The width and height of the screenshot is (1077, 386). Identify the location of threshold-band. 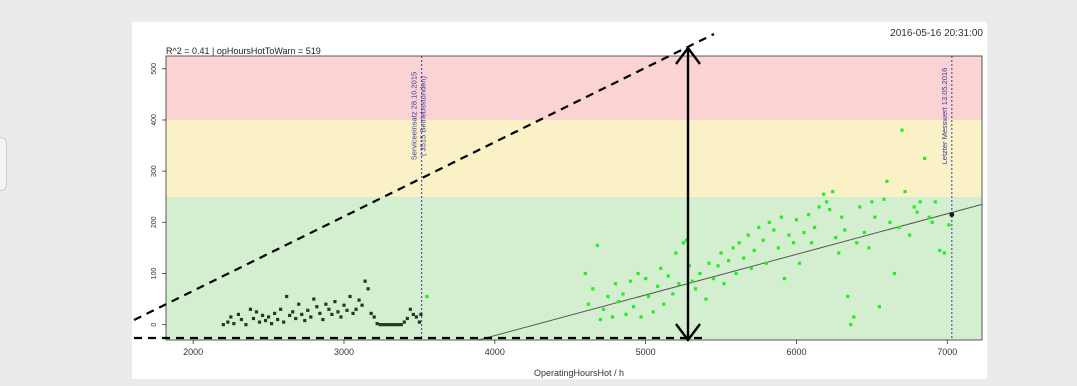
(574, 88).